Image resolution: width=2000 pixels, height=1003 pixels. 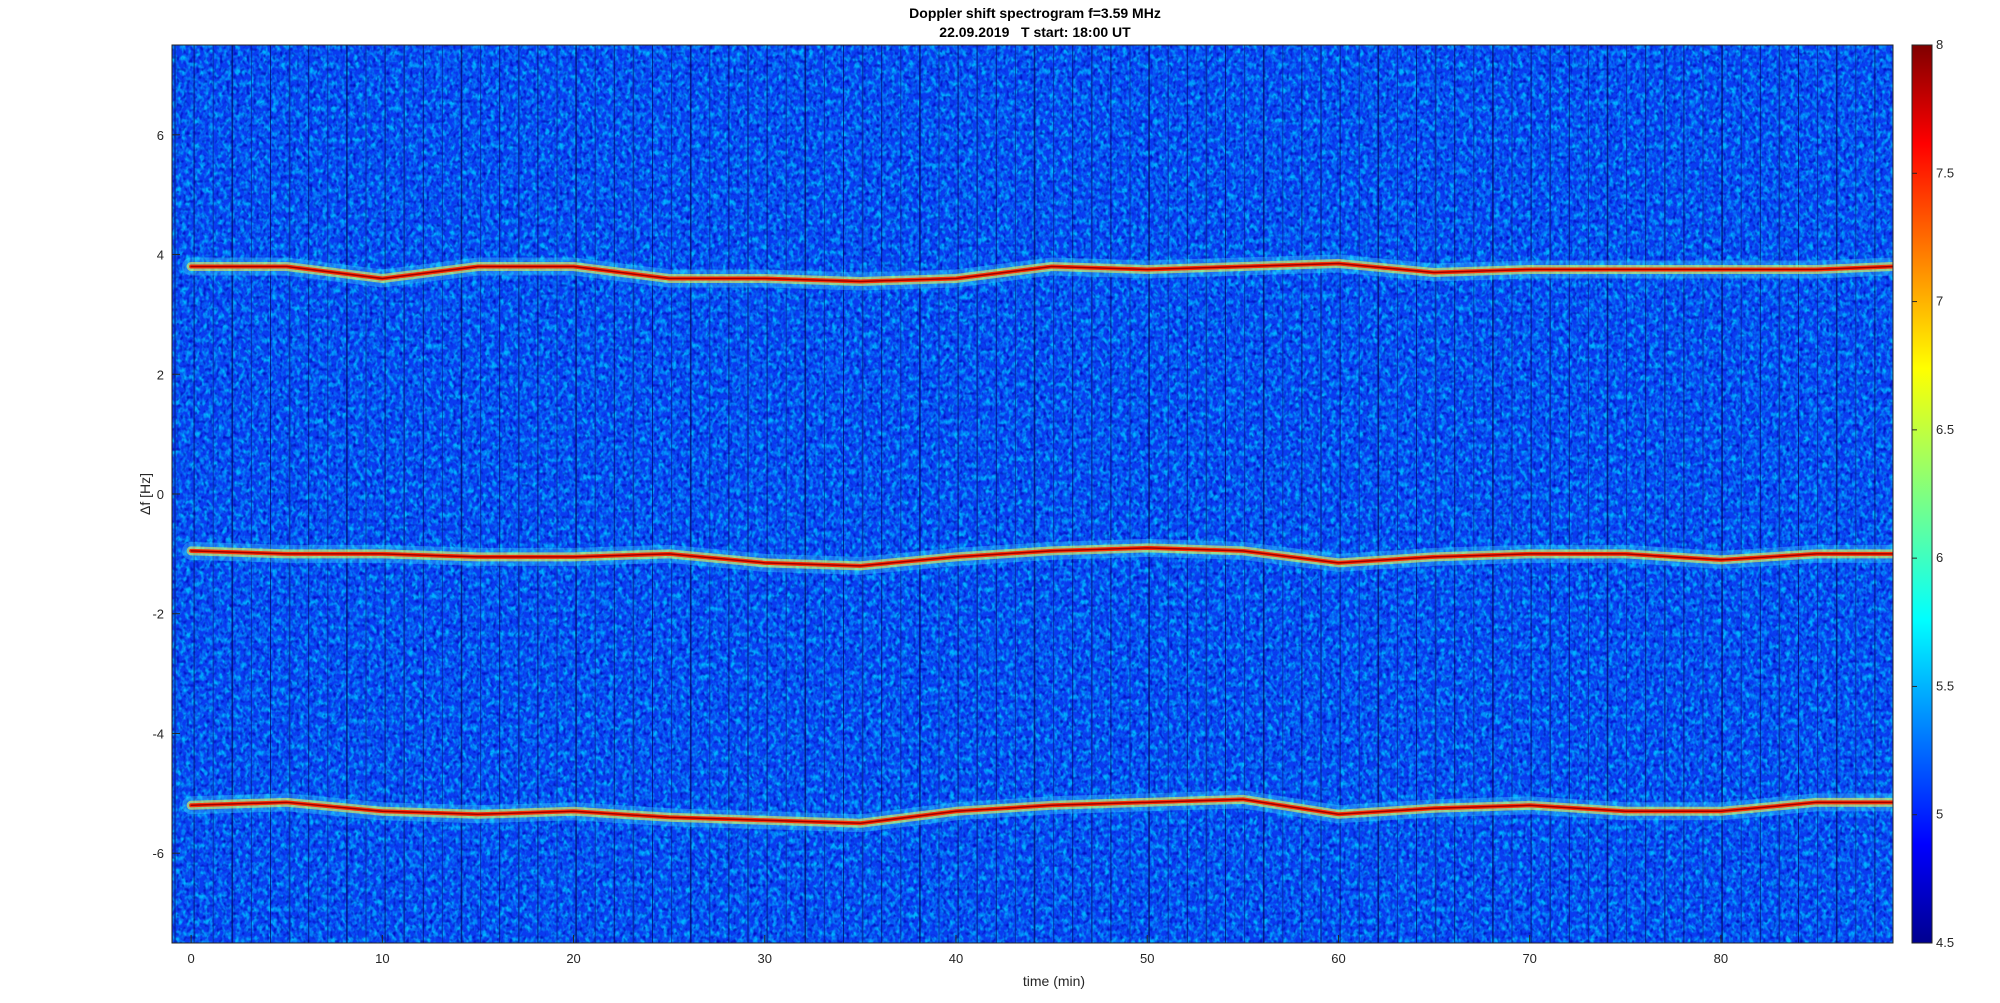 I want to click on y-tick-label: 2, so click(x=160, y=374).